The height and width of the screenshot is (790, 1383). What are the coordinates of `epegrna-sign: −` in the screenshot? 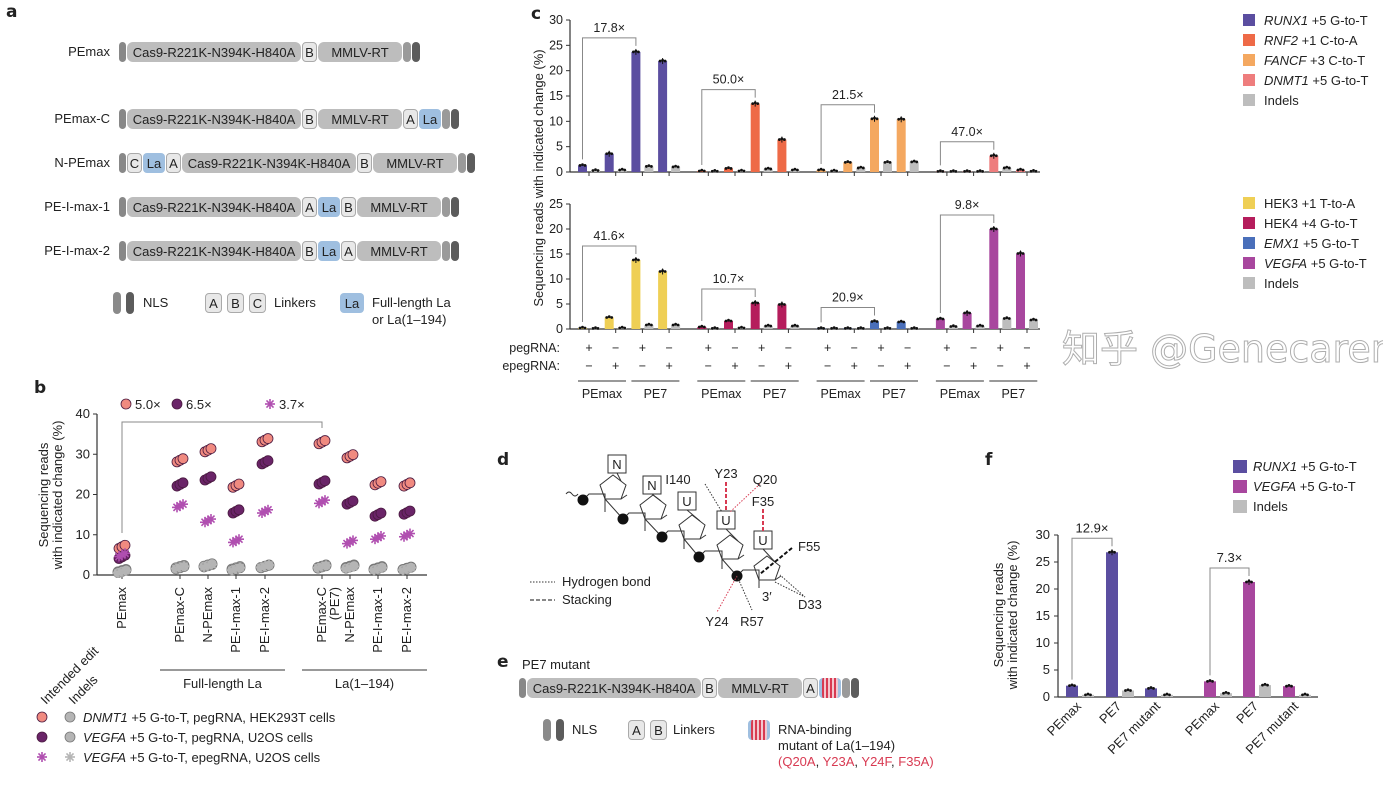 It's located at (880, 366).